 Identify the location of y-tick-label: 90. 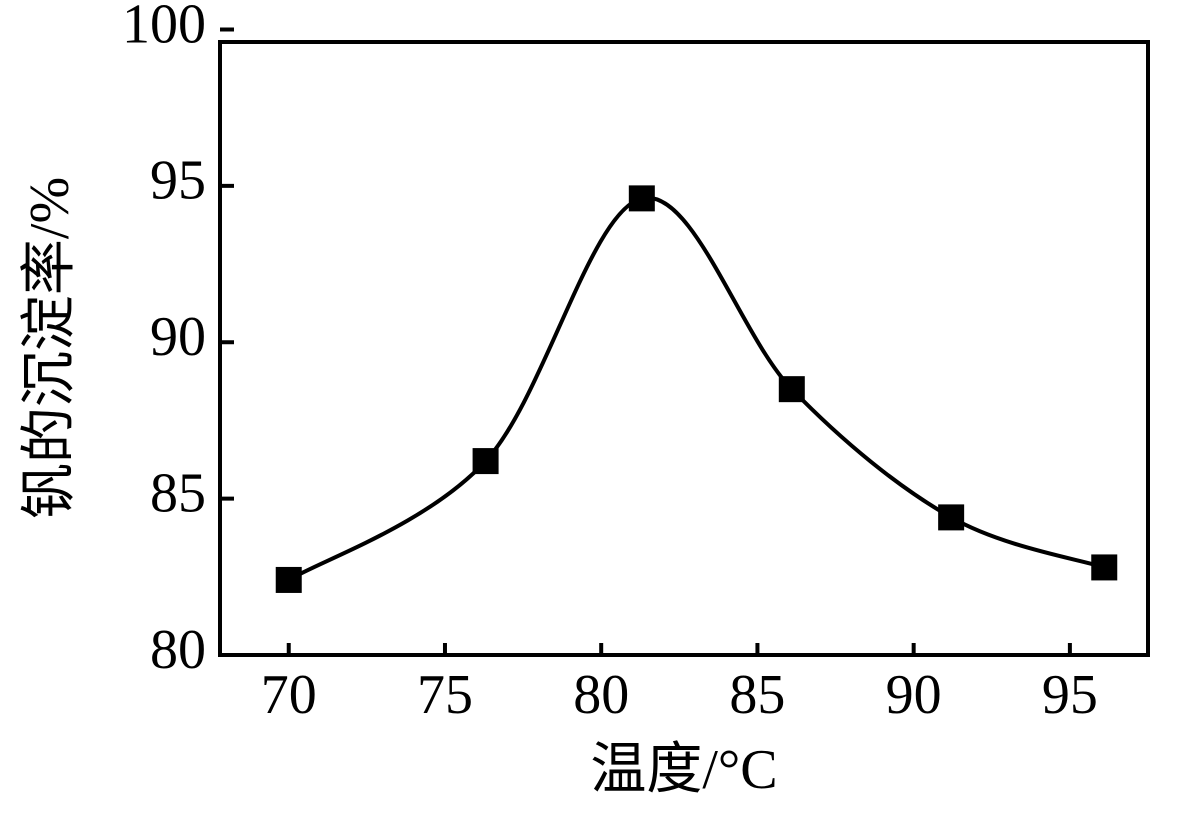
(178, 337).